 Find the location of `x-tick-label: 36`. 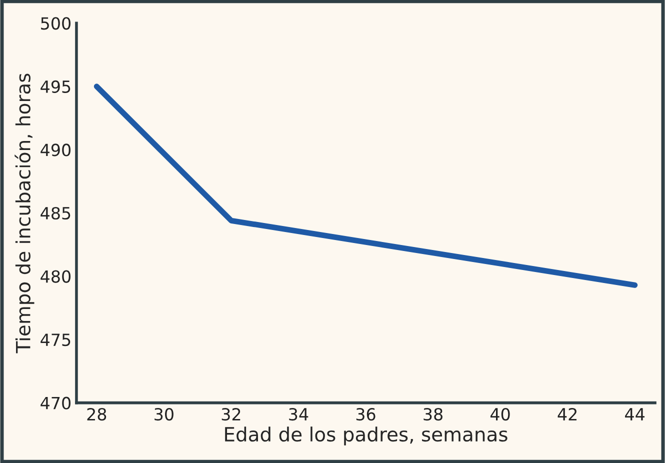

x-tick-label: 36 is located at coordinates (366, 414).